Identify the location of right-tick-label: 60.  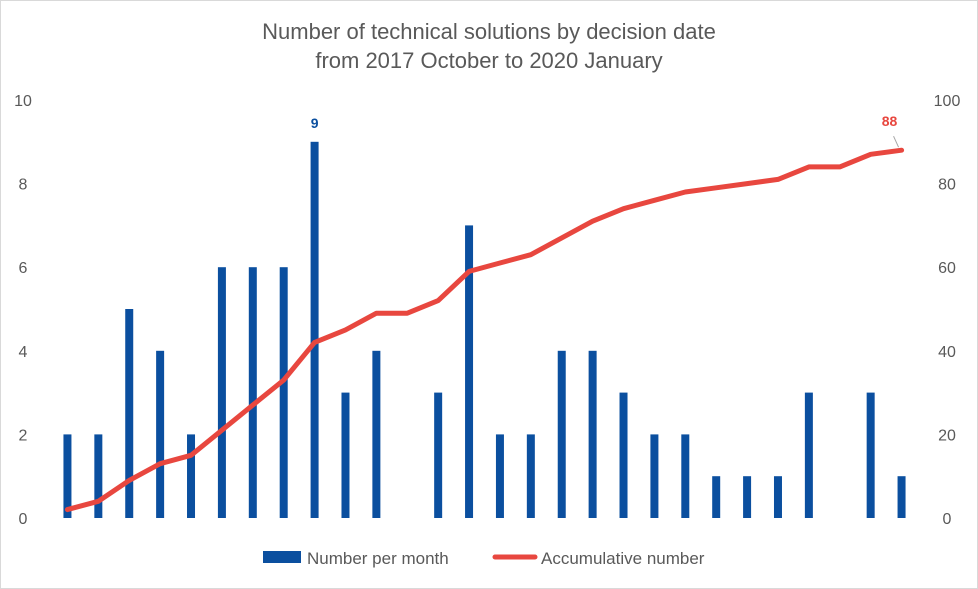
(947, 268).